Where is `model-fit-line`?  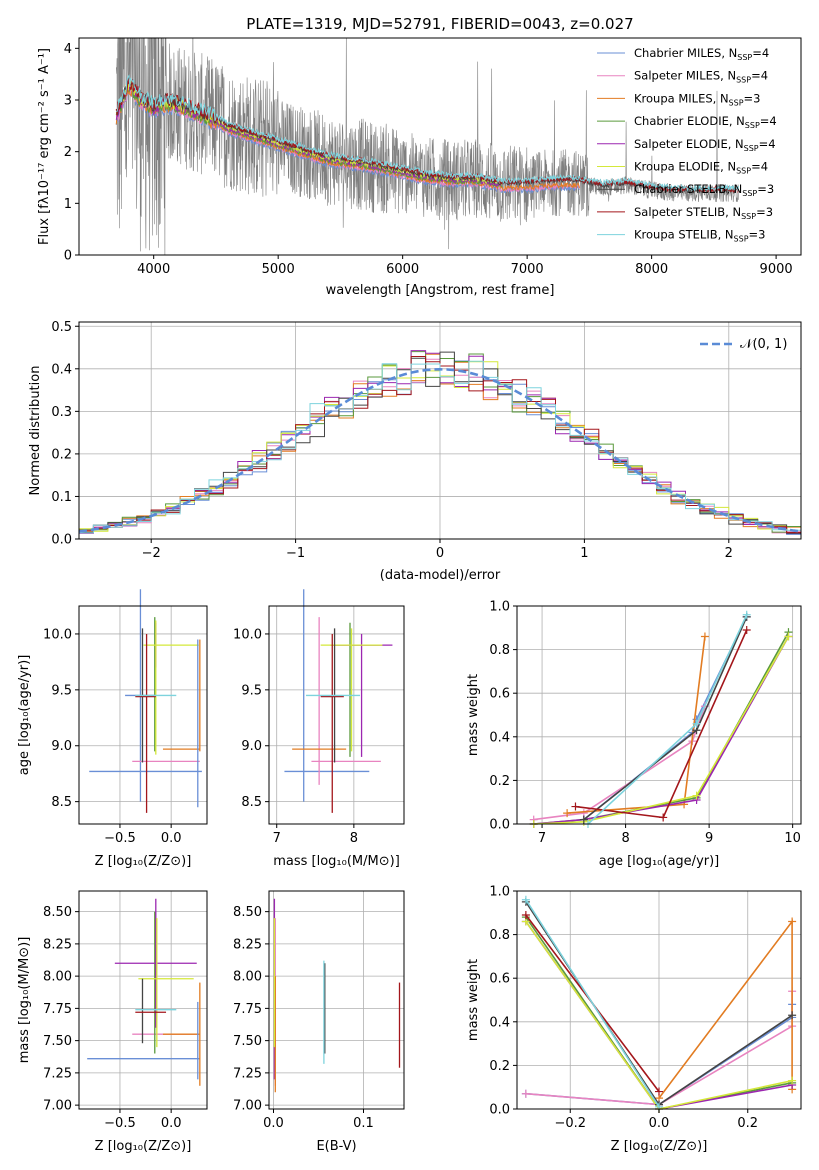
model-fit-line is located at coordinates (427, 133).